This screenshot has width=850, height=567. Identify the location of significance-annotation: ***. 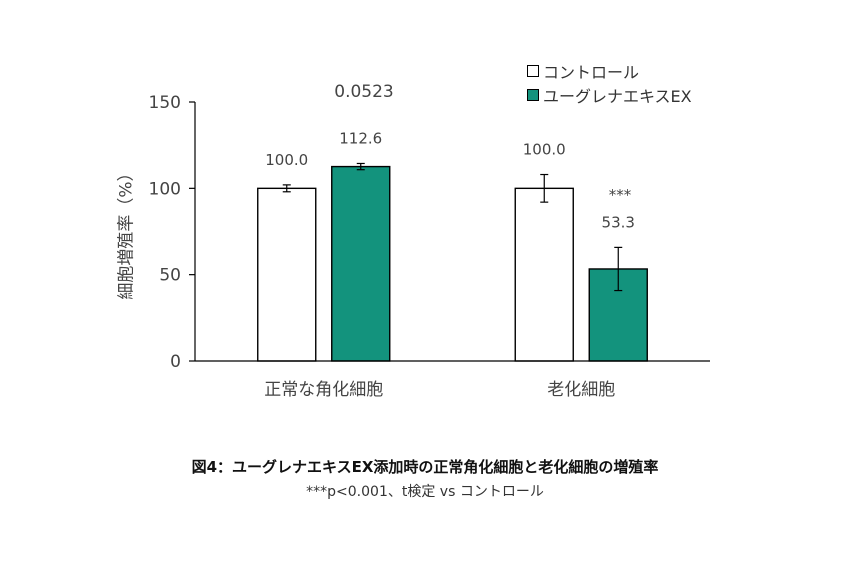
(620, 195).